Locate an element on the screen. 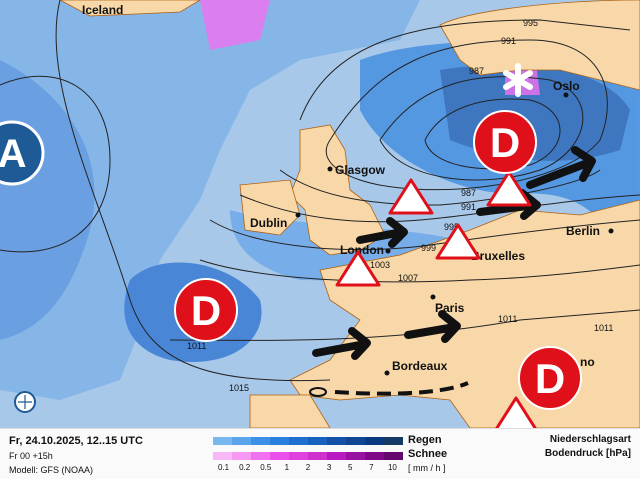 This screenshot has width=640, height=479. scale-tick: 1 is located at coordinates (287, 467).